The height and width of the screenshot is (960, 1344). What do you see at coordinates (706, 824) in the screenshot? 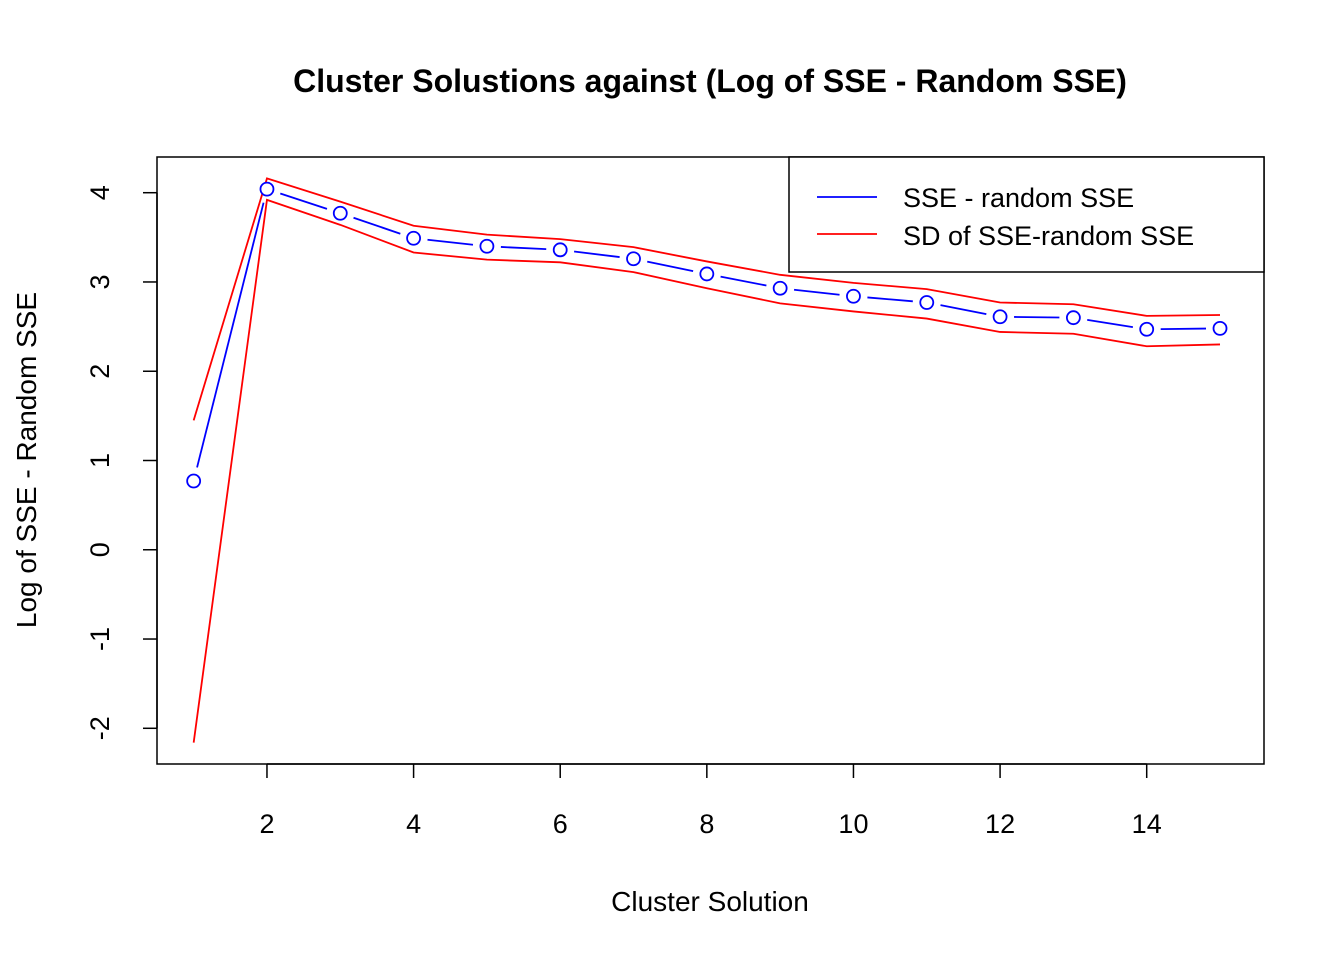
I see `x-tick-label: 8` at bounding box center [706, 824].